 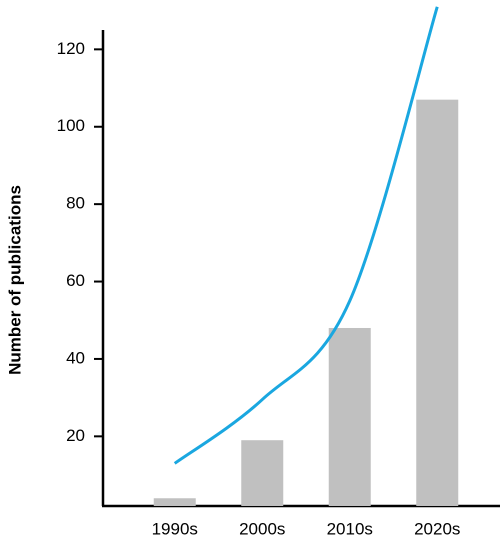 What do you see at coordinates (75, 435) in the screenshot?
I see `y-tick-label: 20` at bounding box center [75, 435].